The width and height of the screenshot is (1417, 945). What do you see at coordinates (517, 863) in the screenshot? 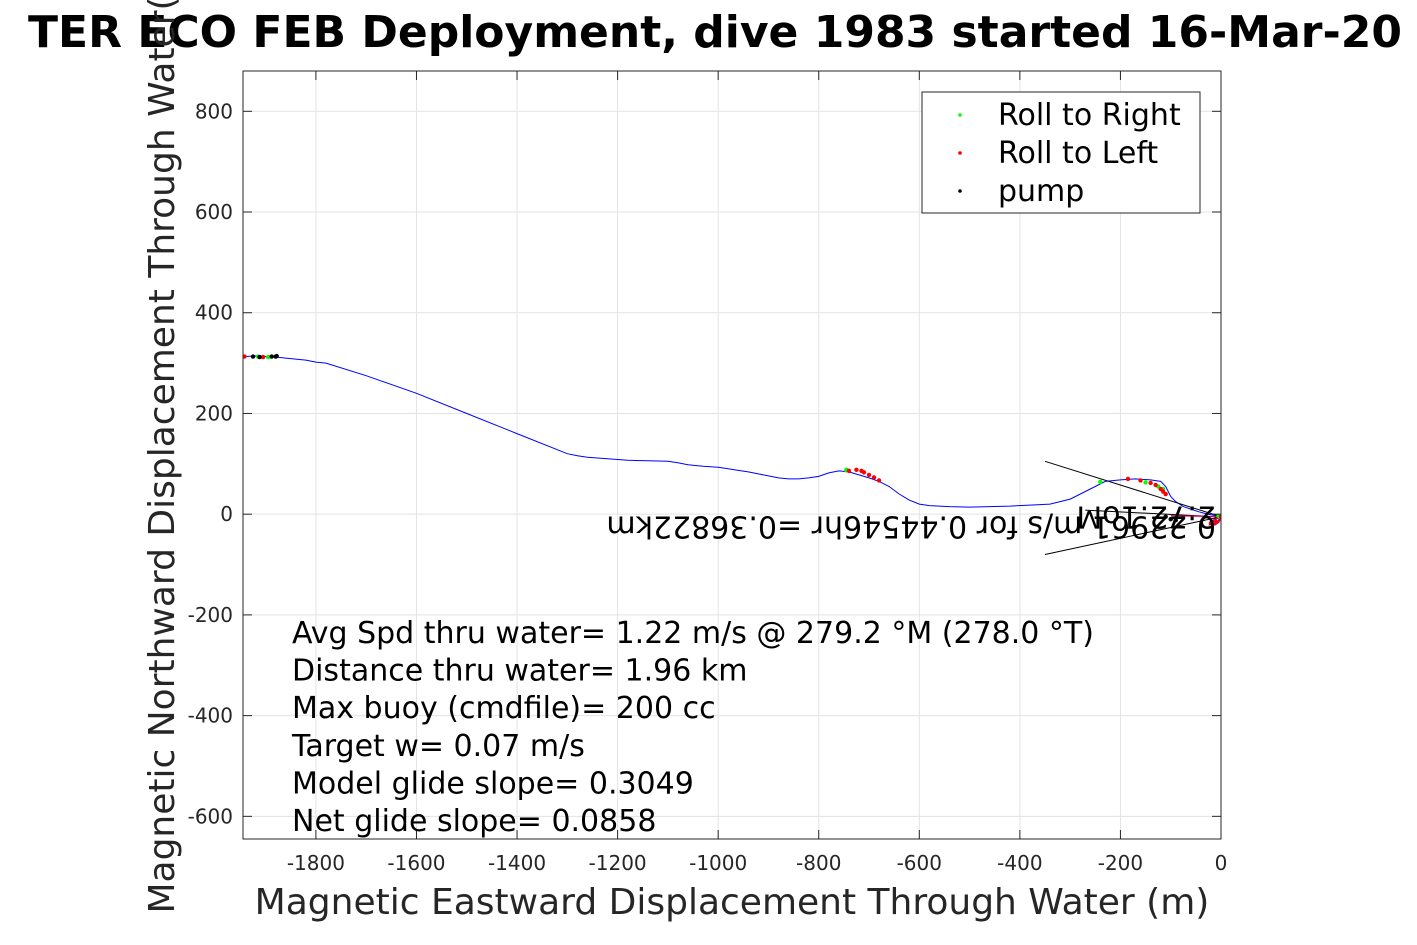
I see `x-tick-label: -1400` at bounding box center [517, 863].